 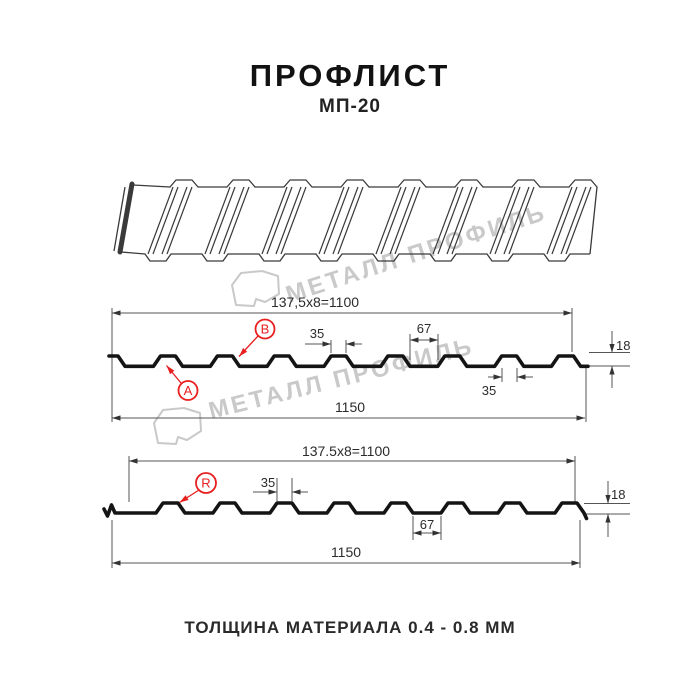 I want to click on back-view-lines, so click(x=366, y=512).